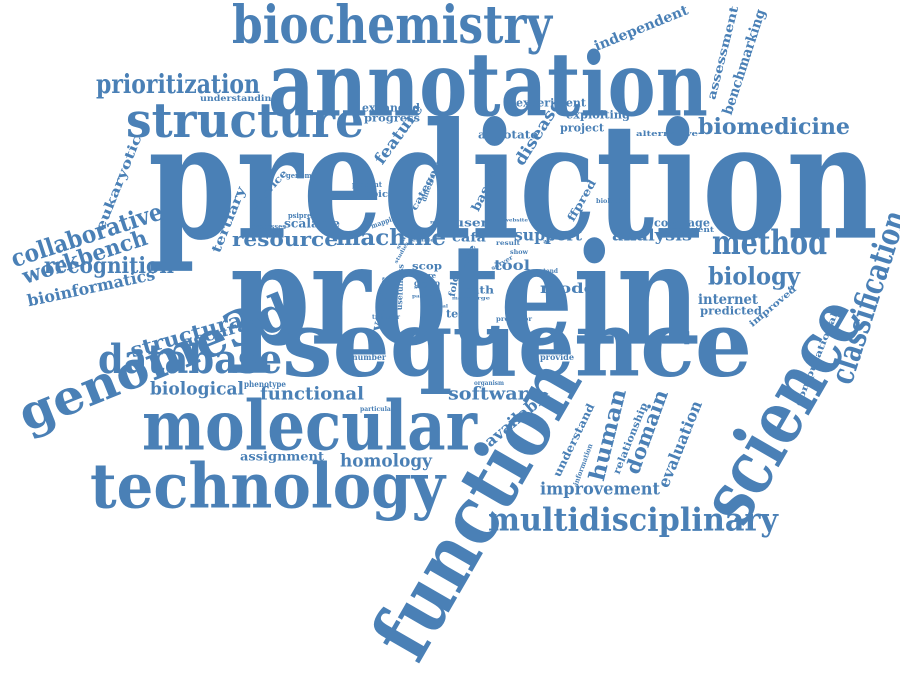  What do you see at coordinates (178, 84) in the screenshot?
I see `word-prioritization: prioritization` at bounding box center [178, 84].